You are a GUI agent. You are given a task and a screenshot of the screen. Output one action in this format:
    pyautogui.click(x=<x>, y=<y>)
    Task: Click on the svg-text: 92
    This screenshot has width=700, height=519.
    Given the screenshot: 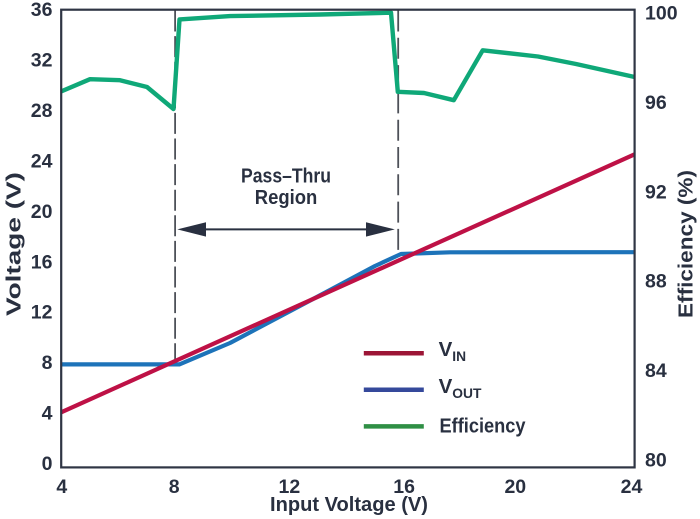 What is the action you would take?
    pyautogui.click(x=656, y=192)
    